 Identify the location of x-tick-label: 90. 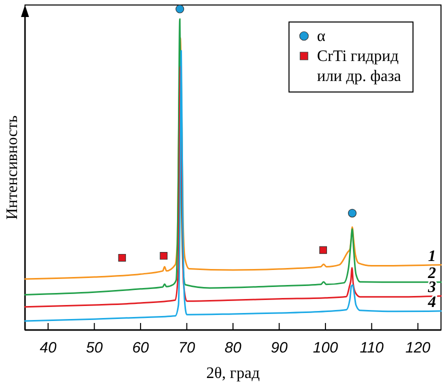
(279, 348).